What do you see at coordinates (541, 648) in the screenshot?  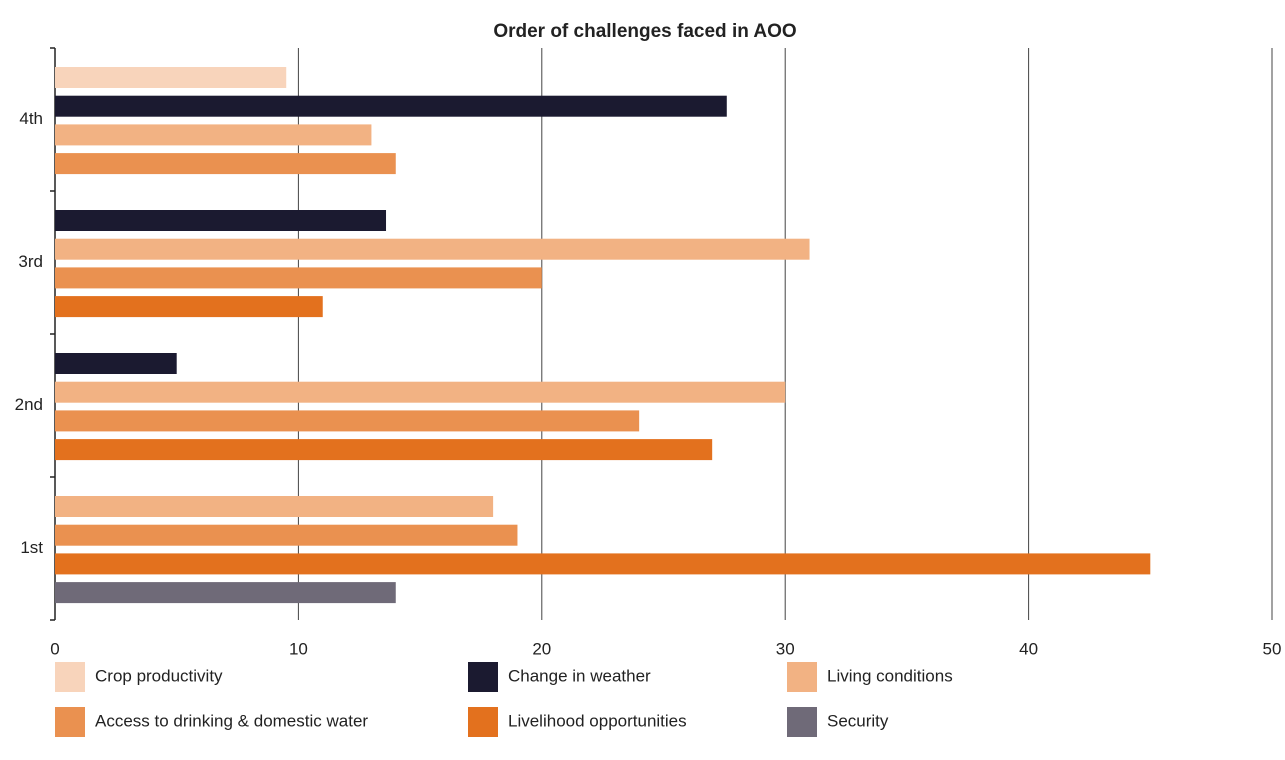 I see `x-tick-label: 20` at bounding box center [541, 648].